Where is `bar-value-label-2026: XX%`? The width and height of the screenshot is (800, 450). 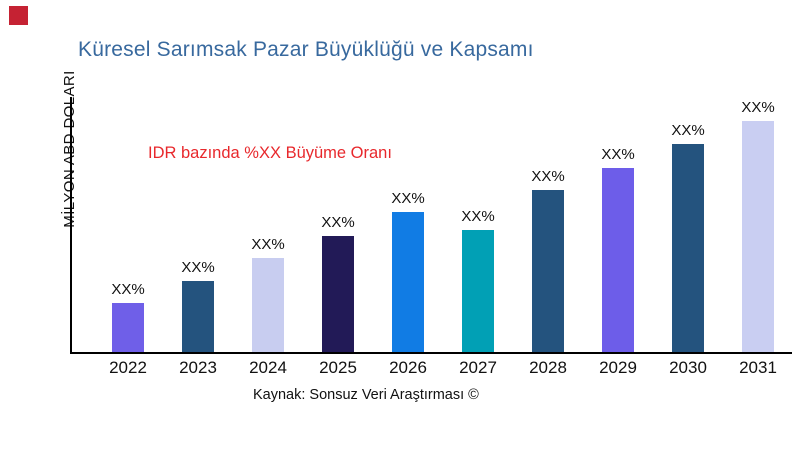
bar-value-label-2026: XX% is located at coordinates (408, 198).